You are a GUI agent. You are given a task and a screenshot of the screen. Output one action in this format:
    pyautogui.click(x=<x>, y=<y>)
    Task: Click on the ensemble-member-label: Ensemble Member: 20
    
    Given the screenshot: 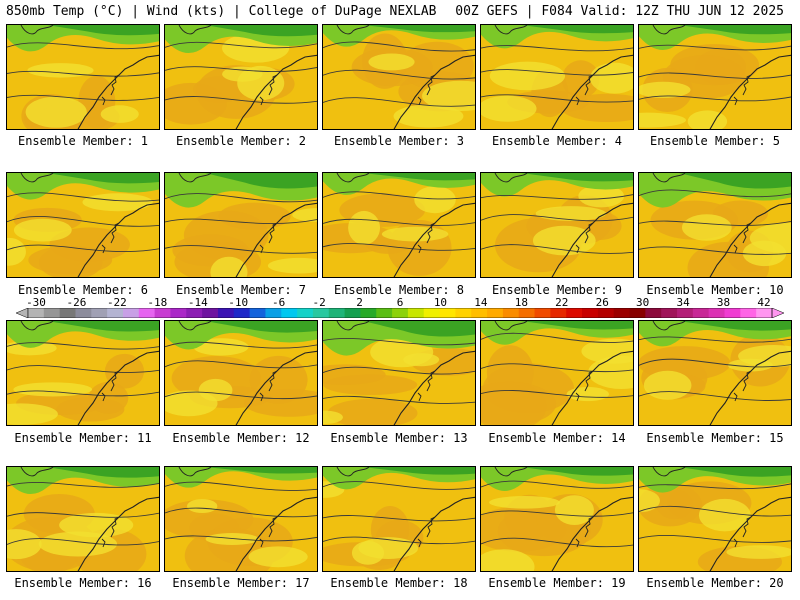 What is the action you would take?
    pyautogui.click(x=715, y=583)
    